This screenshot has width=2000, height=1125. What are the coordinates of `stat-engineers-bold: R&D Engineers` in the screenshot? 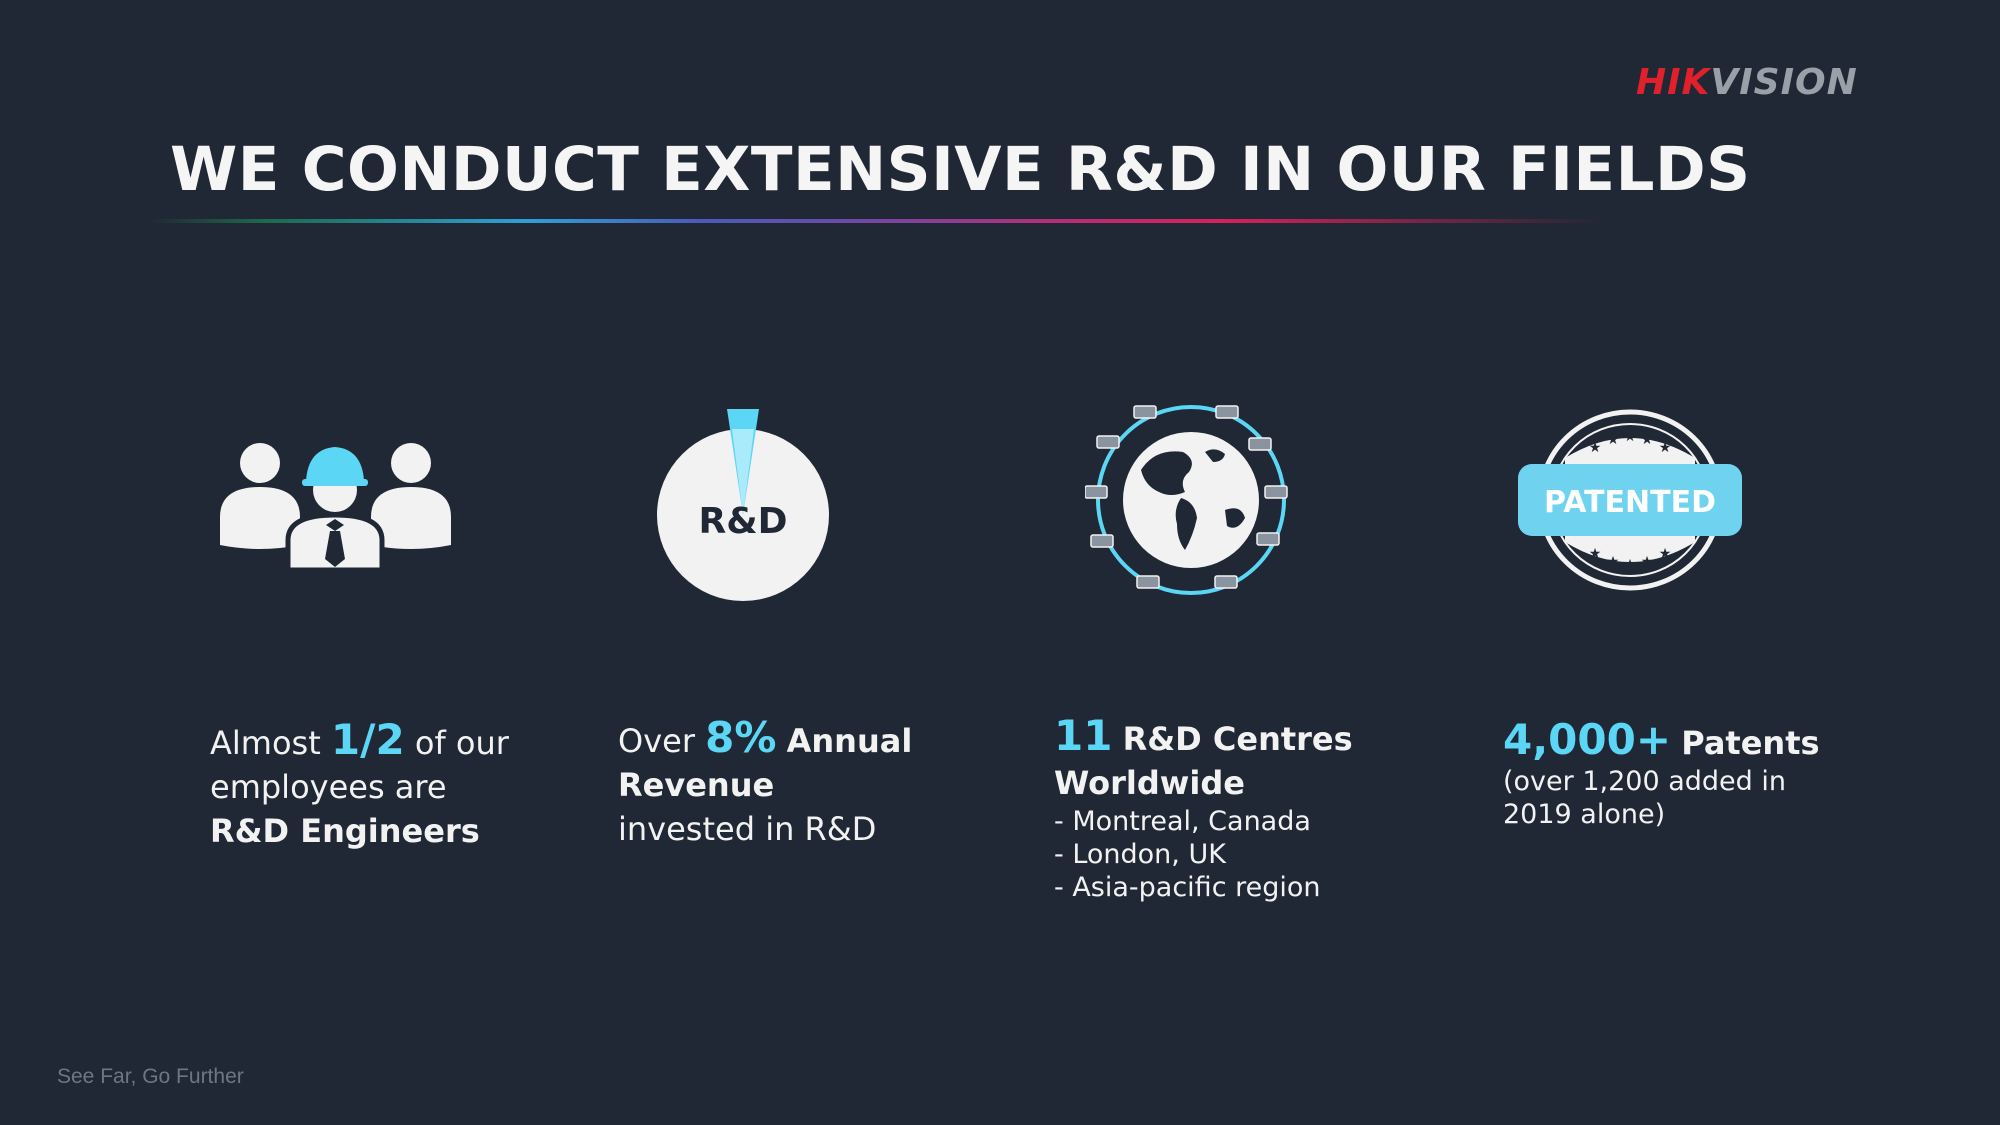 It's located at (345, 831).